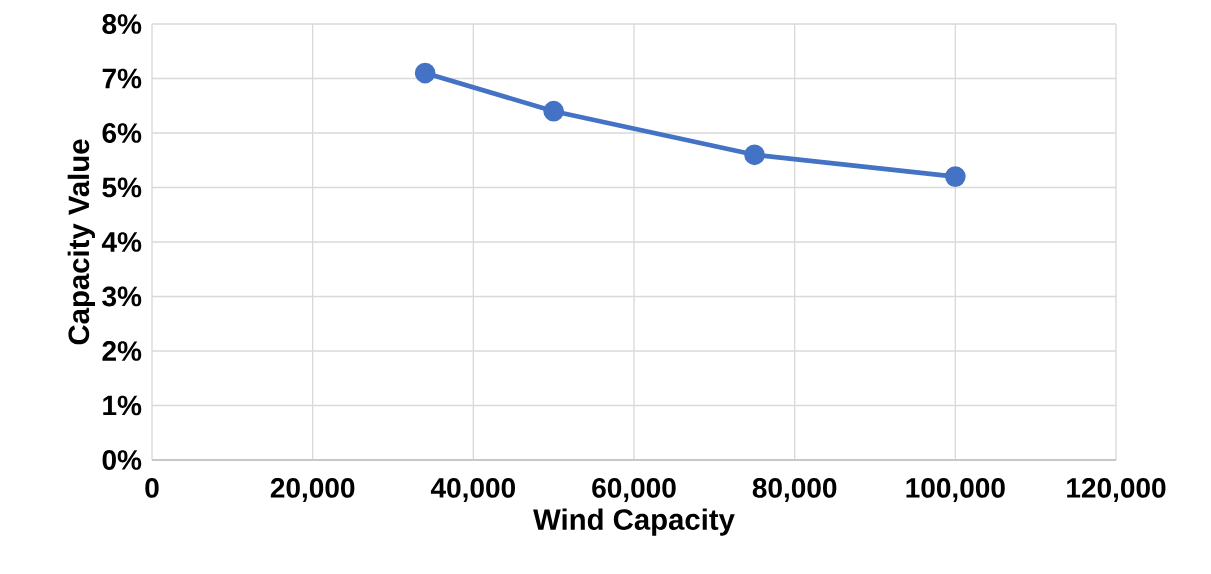 The width and height of the screenshot is (1211, 574). Describe the element at coordinates (122, 133) in the screenshot. I see `y-tick-label: 6%` at that location.